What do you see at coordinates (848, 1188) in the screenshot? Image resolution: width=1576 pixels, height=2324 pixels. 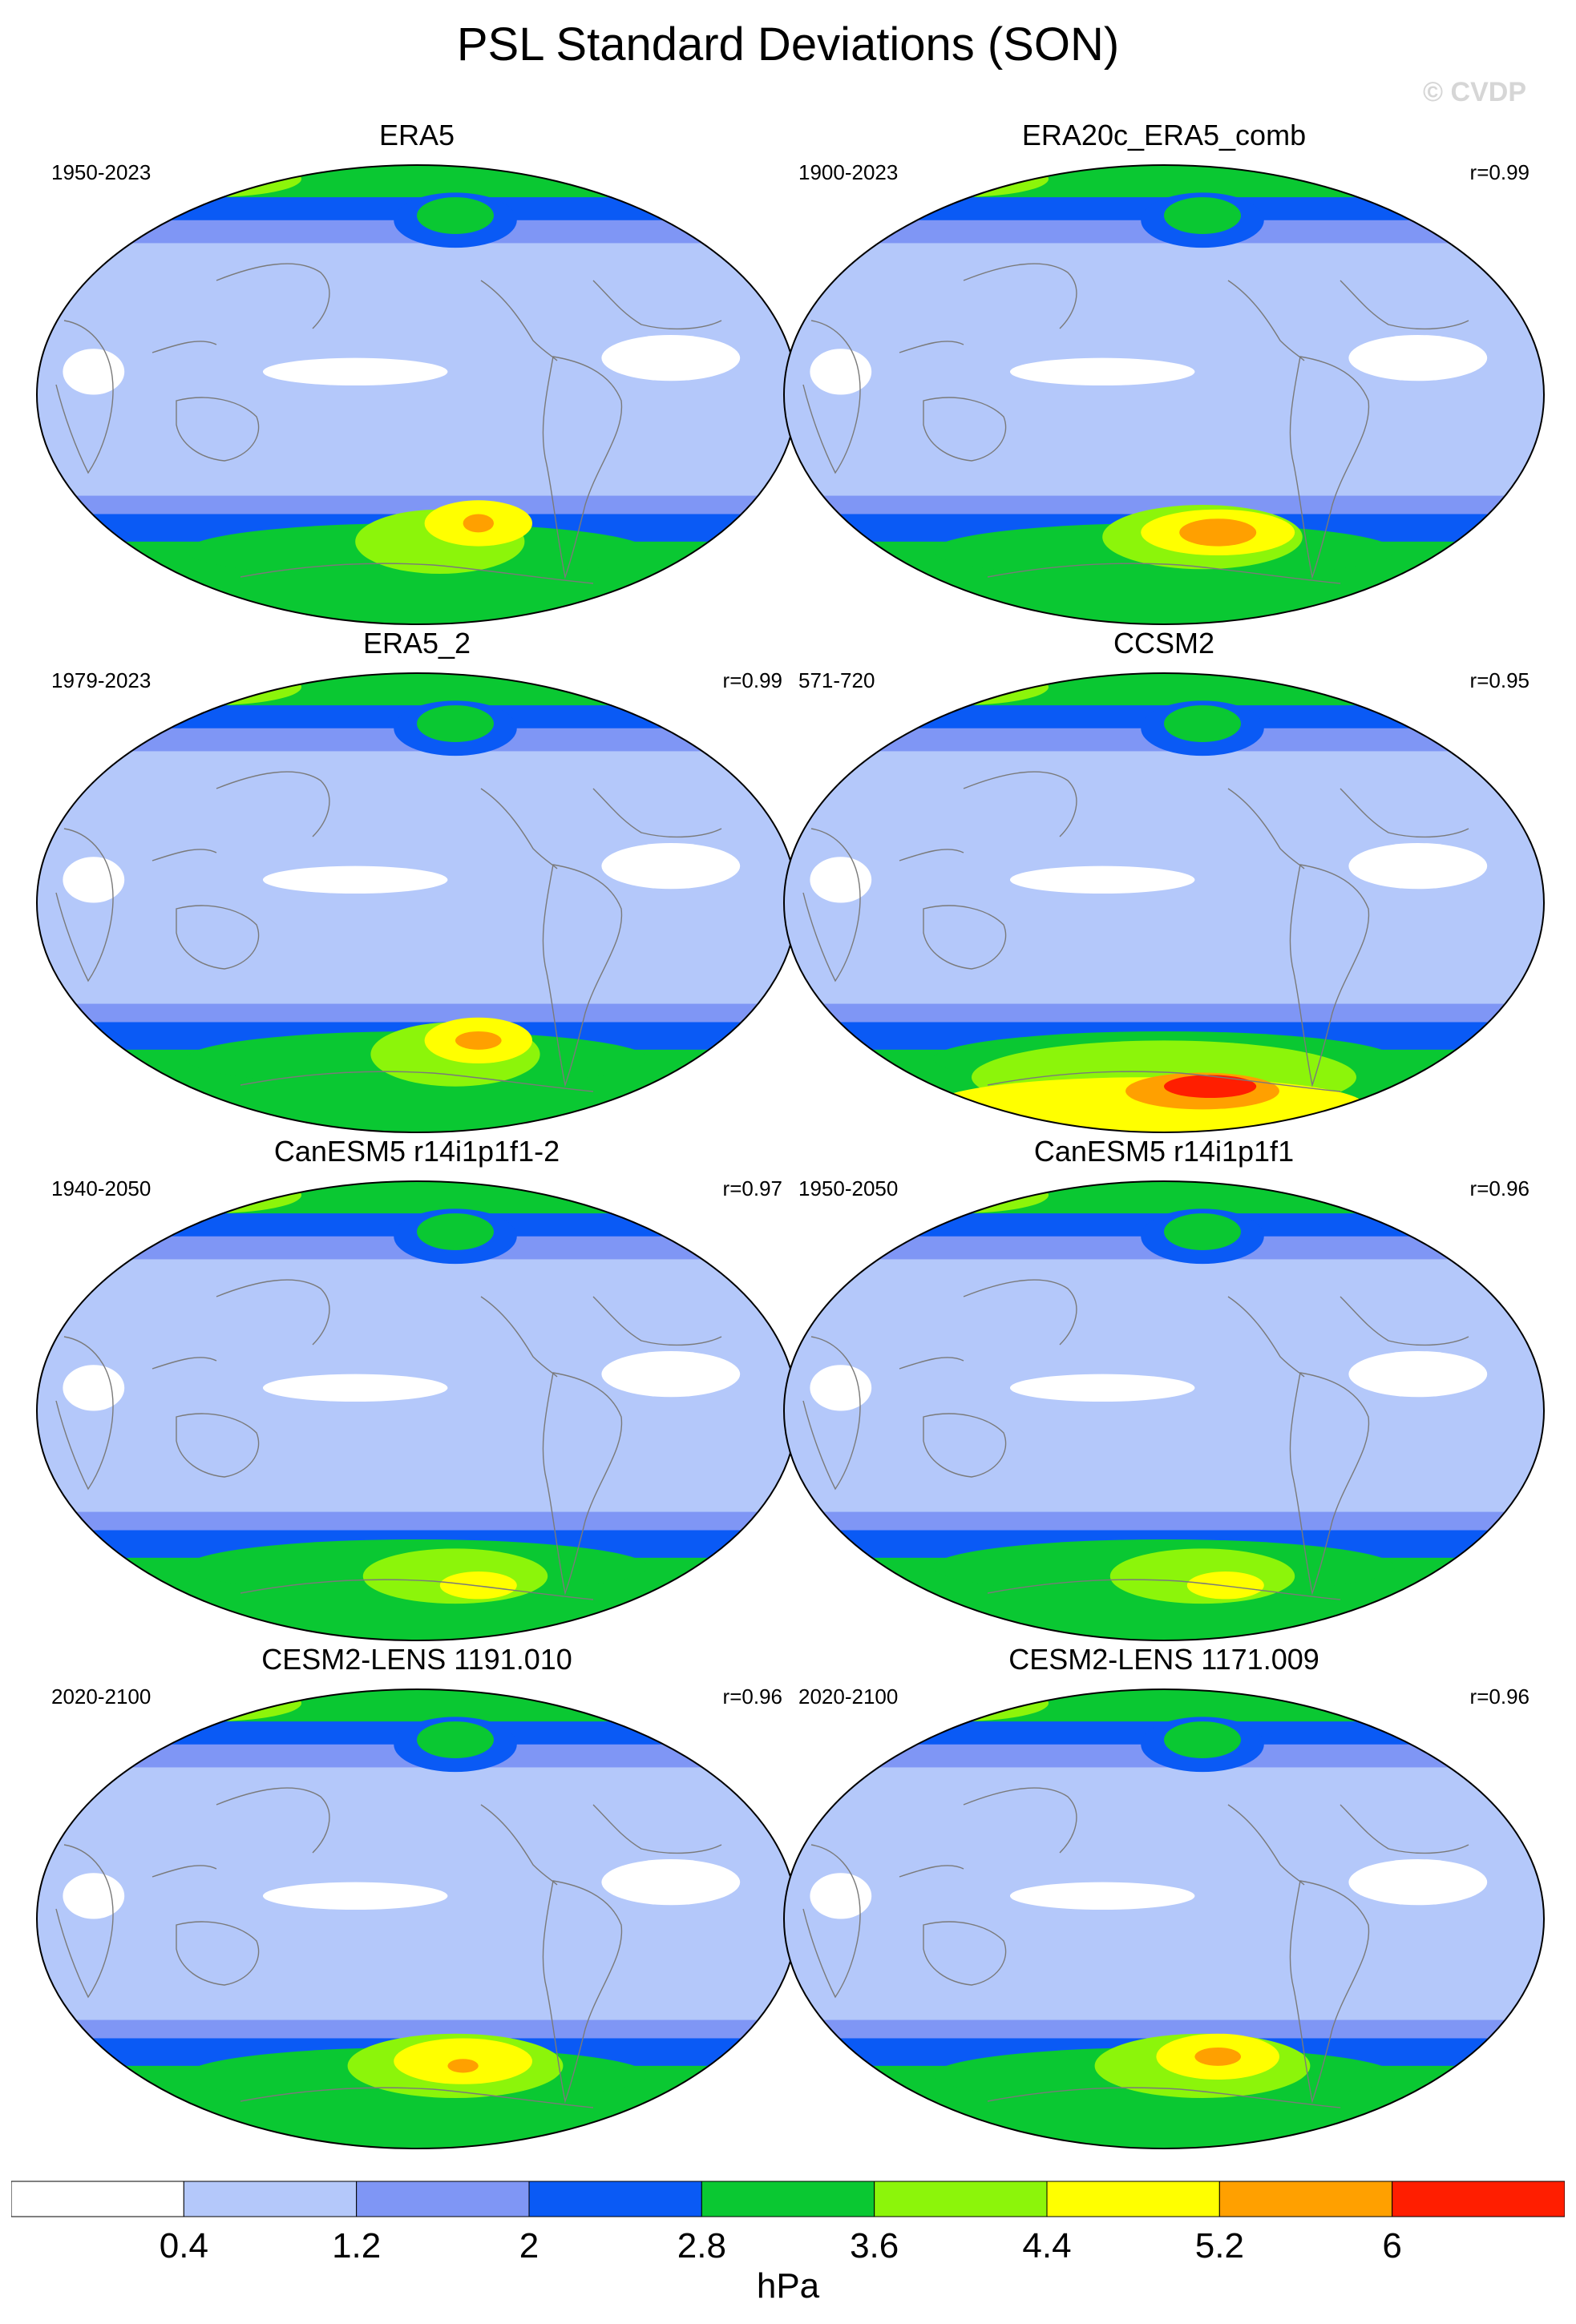 I see `panel-years: 1950-2050` at bounding box center [848, 1188].